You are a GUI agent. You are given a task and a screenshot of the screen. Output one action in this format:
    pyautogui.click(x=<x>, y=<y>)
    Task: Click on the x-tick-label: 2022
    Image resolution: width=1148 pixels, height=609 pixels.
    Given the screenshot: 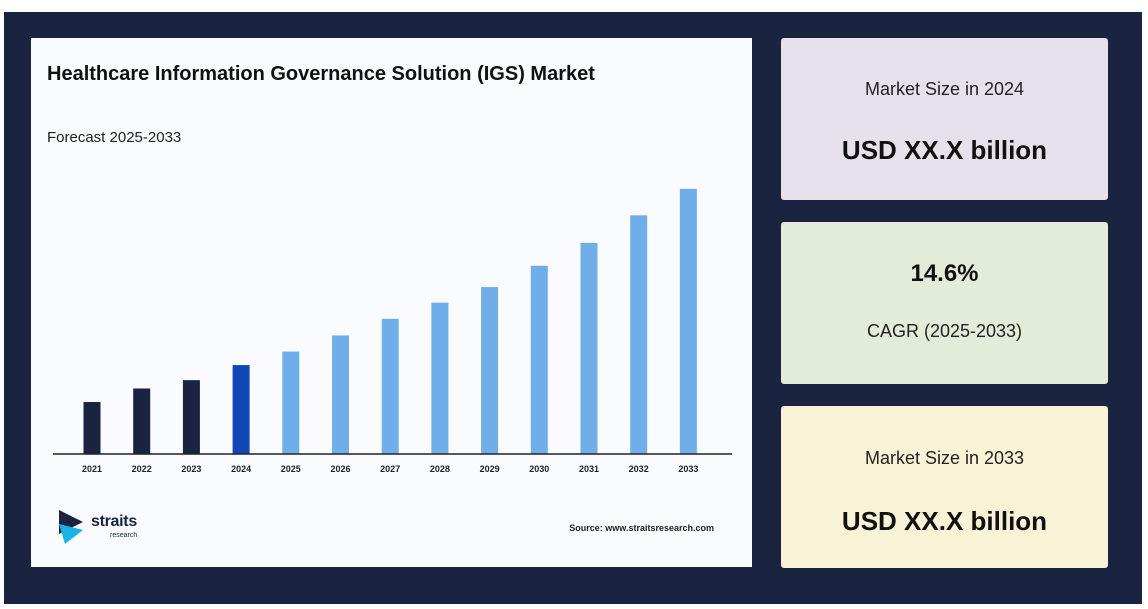 What is the action you would take?
    pyautogui.click(x=142, y=469)
    